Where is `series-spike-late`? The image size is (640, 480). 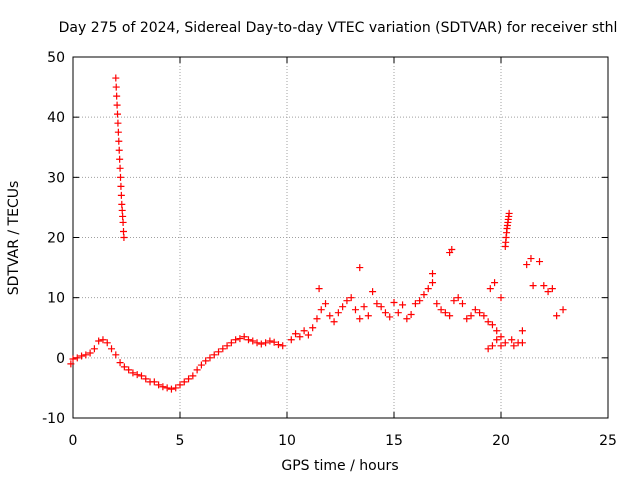
series-spike-late is located at coordinates (507, 230).